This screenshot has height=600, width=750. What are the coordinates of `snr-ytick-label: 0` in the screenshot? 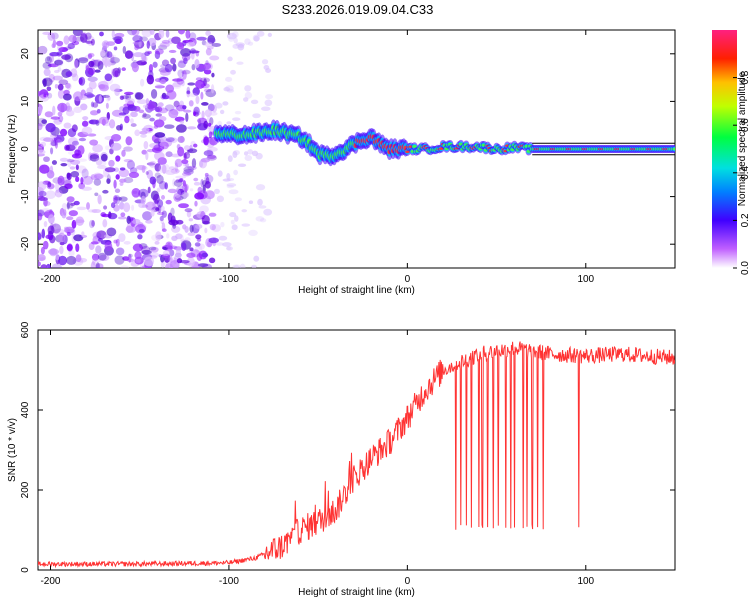 It's located at (25, 570).